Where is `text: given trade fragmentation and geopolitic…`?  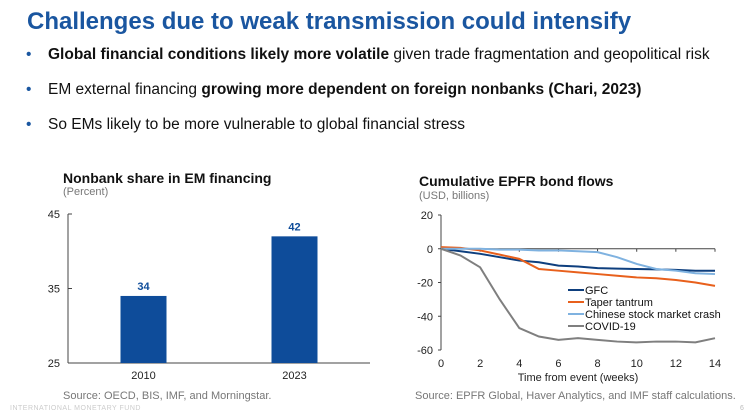 text: given trade fragmentation and geopolitic… is located at coordinates (549, 54).